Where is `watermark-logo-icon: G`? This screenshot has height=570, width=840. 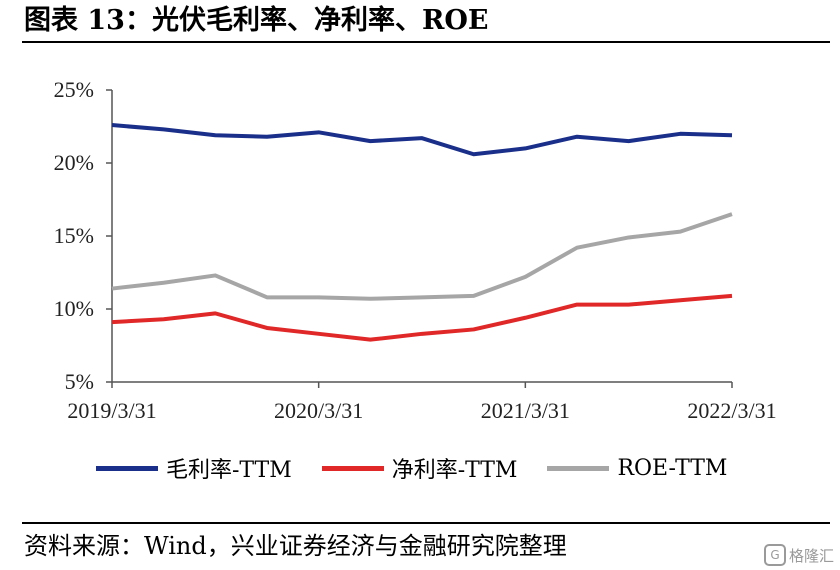 watermark-logo-icon: G is located at coordinates (774, 555).